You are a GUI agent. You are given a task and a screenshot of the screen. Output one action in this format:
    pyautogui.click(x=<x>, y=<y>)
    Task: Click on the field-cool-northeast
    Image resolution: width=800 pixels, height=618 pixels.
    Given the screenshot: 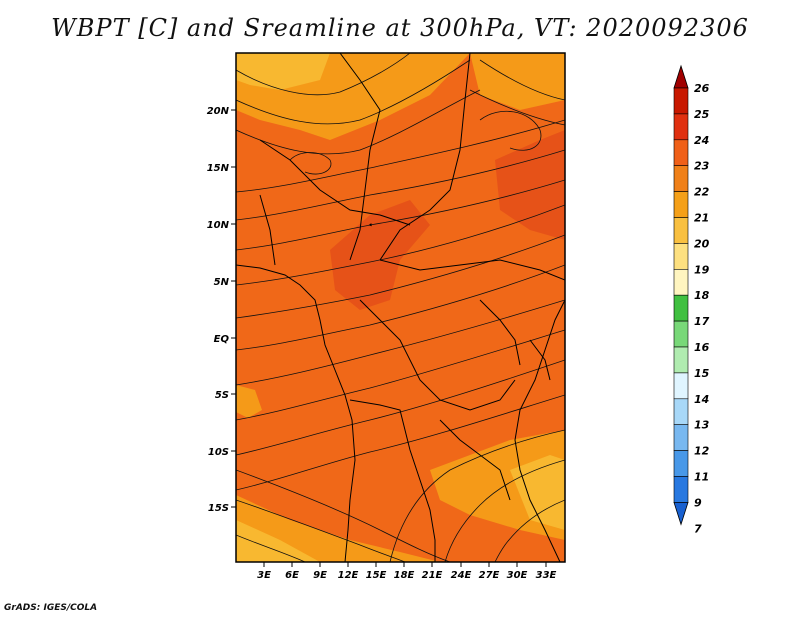 What is the action you would take?
    pyautogui.click(x=517, y=81)
    